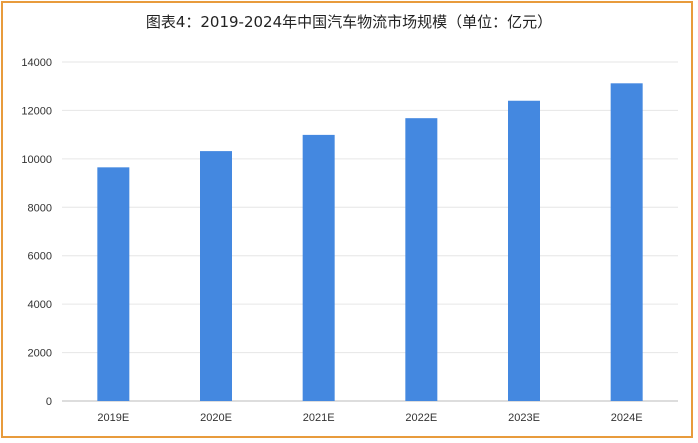  Describe the element at coordinates (40, 257) in the screenshot. I see `y-tick-label: 6000` at that location.